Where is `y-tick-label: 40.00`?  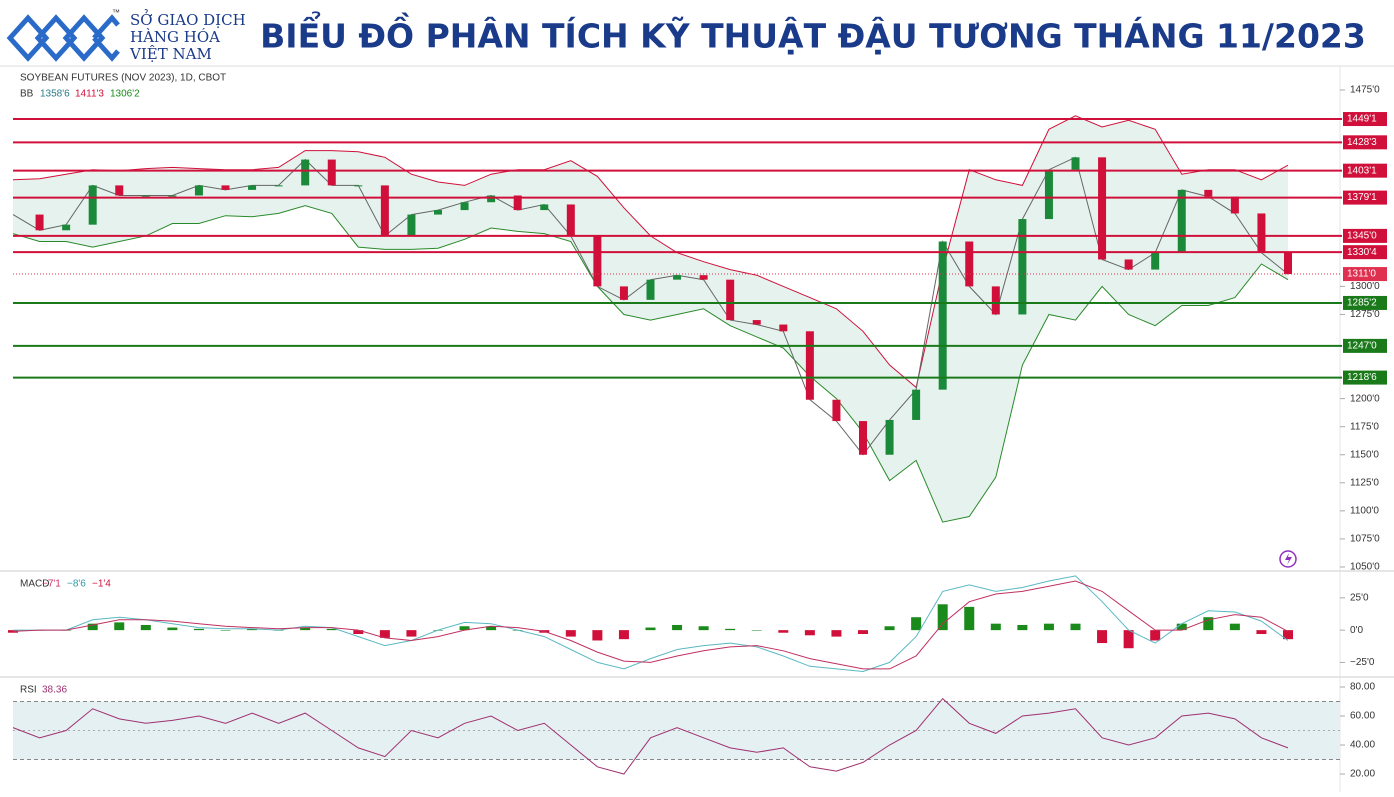
y-tick-label: 40.00 is located at coordinates (1362, 745).